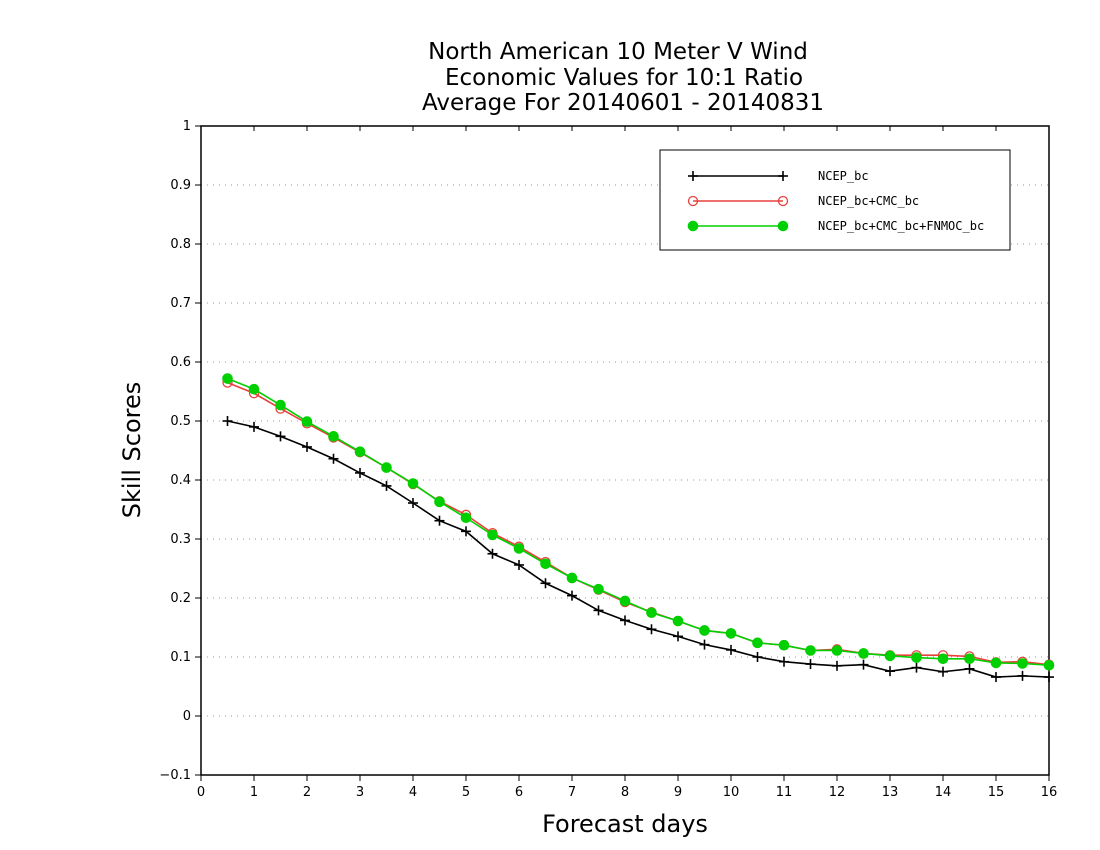 The width and height of the screenshot is (1100, 850). Describe the element at coordinates (731, 792) in the screenshot. I see `x-tick-label: 10` at that location.